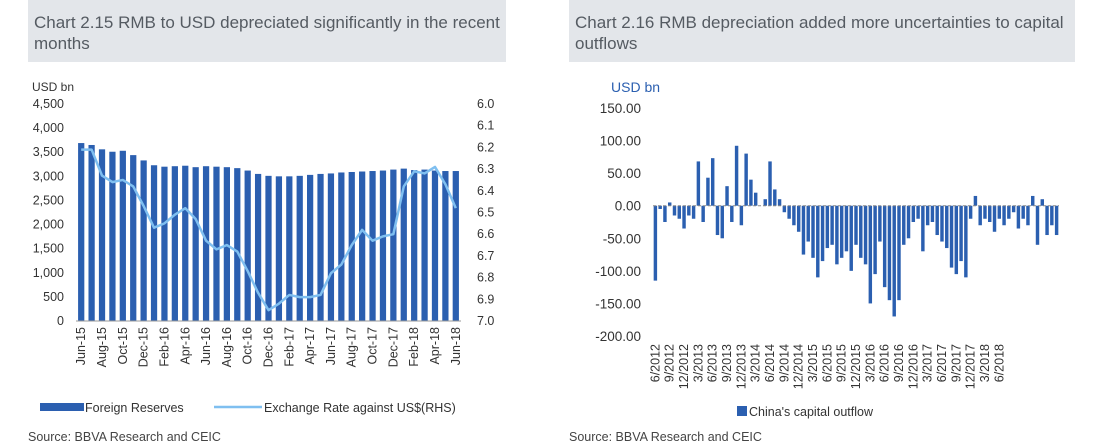 The width and height of the screenshot is (1094, 448). What do you see at coordinates (134, 408) in the screenshot?
I see `legend-label-reserves: Foreign Reserves` at bounding box center [134, 408].